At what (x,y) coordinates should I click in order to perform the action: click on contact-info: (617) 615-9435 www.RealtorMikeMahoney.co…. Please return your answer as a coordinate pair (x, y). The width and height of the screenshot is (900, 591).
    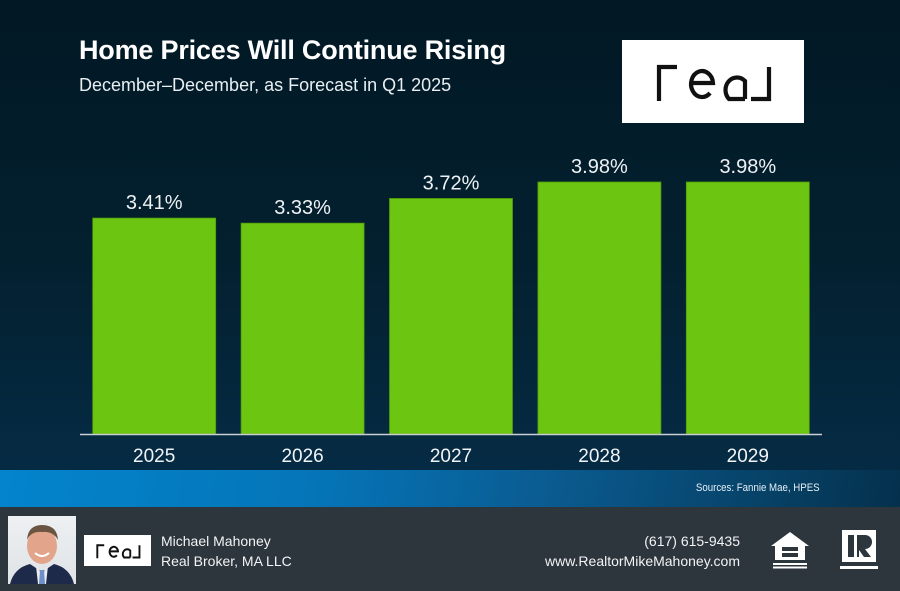
    Looking at the image, I should click on (642, 551).